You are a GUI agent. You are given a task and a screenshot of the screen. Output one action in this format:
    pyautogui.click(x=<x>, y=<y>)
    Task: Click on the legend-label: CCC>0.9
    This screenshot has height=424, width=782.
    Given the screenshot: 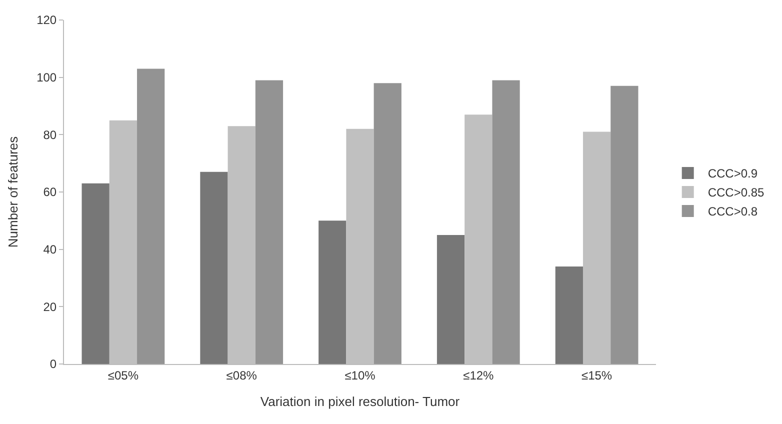 What is the action you would take?
    pyautogui.click(x=733, y=173)
    